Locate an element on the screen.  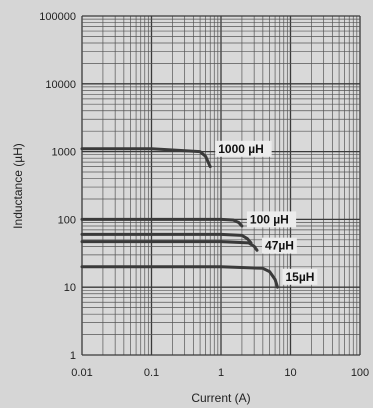
y-tick-labels: 1 10 100 1000 10000 100000 is located at coordinates (57, 186).